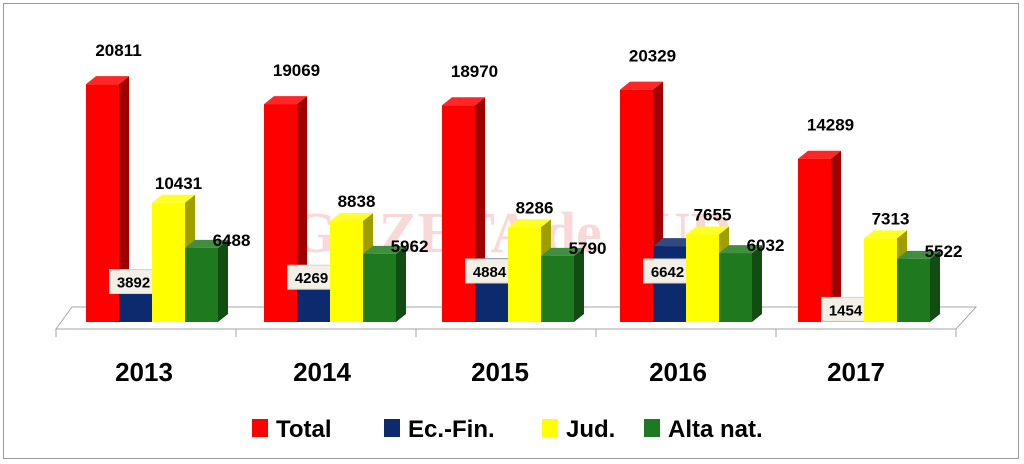 The width and height of the screenshot is (1024, 464). I want to click on category-label-2014: 2014, so click(322, 372).